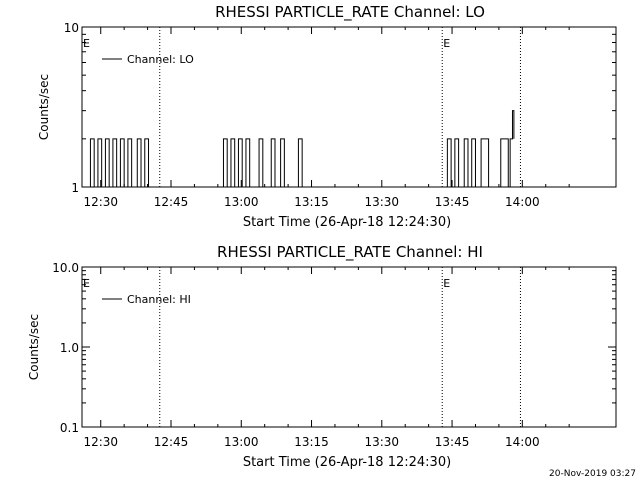  What do you see at coordinates (350, 12) in the screenshot?
I see `chart-title: RHESSI PARTICLE_RATE Channel: LO` at bounding box center [350, 12].